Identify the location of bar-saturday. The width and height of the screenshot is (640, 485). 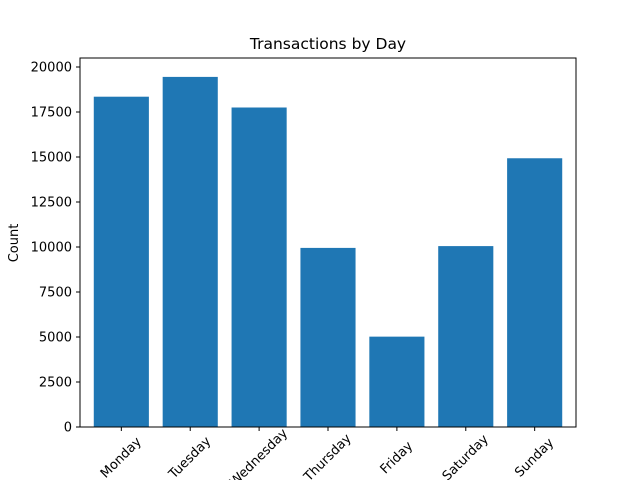
(466, 336).